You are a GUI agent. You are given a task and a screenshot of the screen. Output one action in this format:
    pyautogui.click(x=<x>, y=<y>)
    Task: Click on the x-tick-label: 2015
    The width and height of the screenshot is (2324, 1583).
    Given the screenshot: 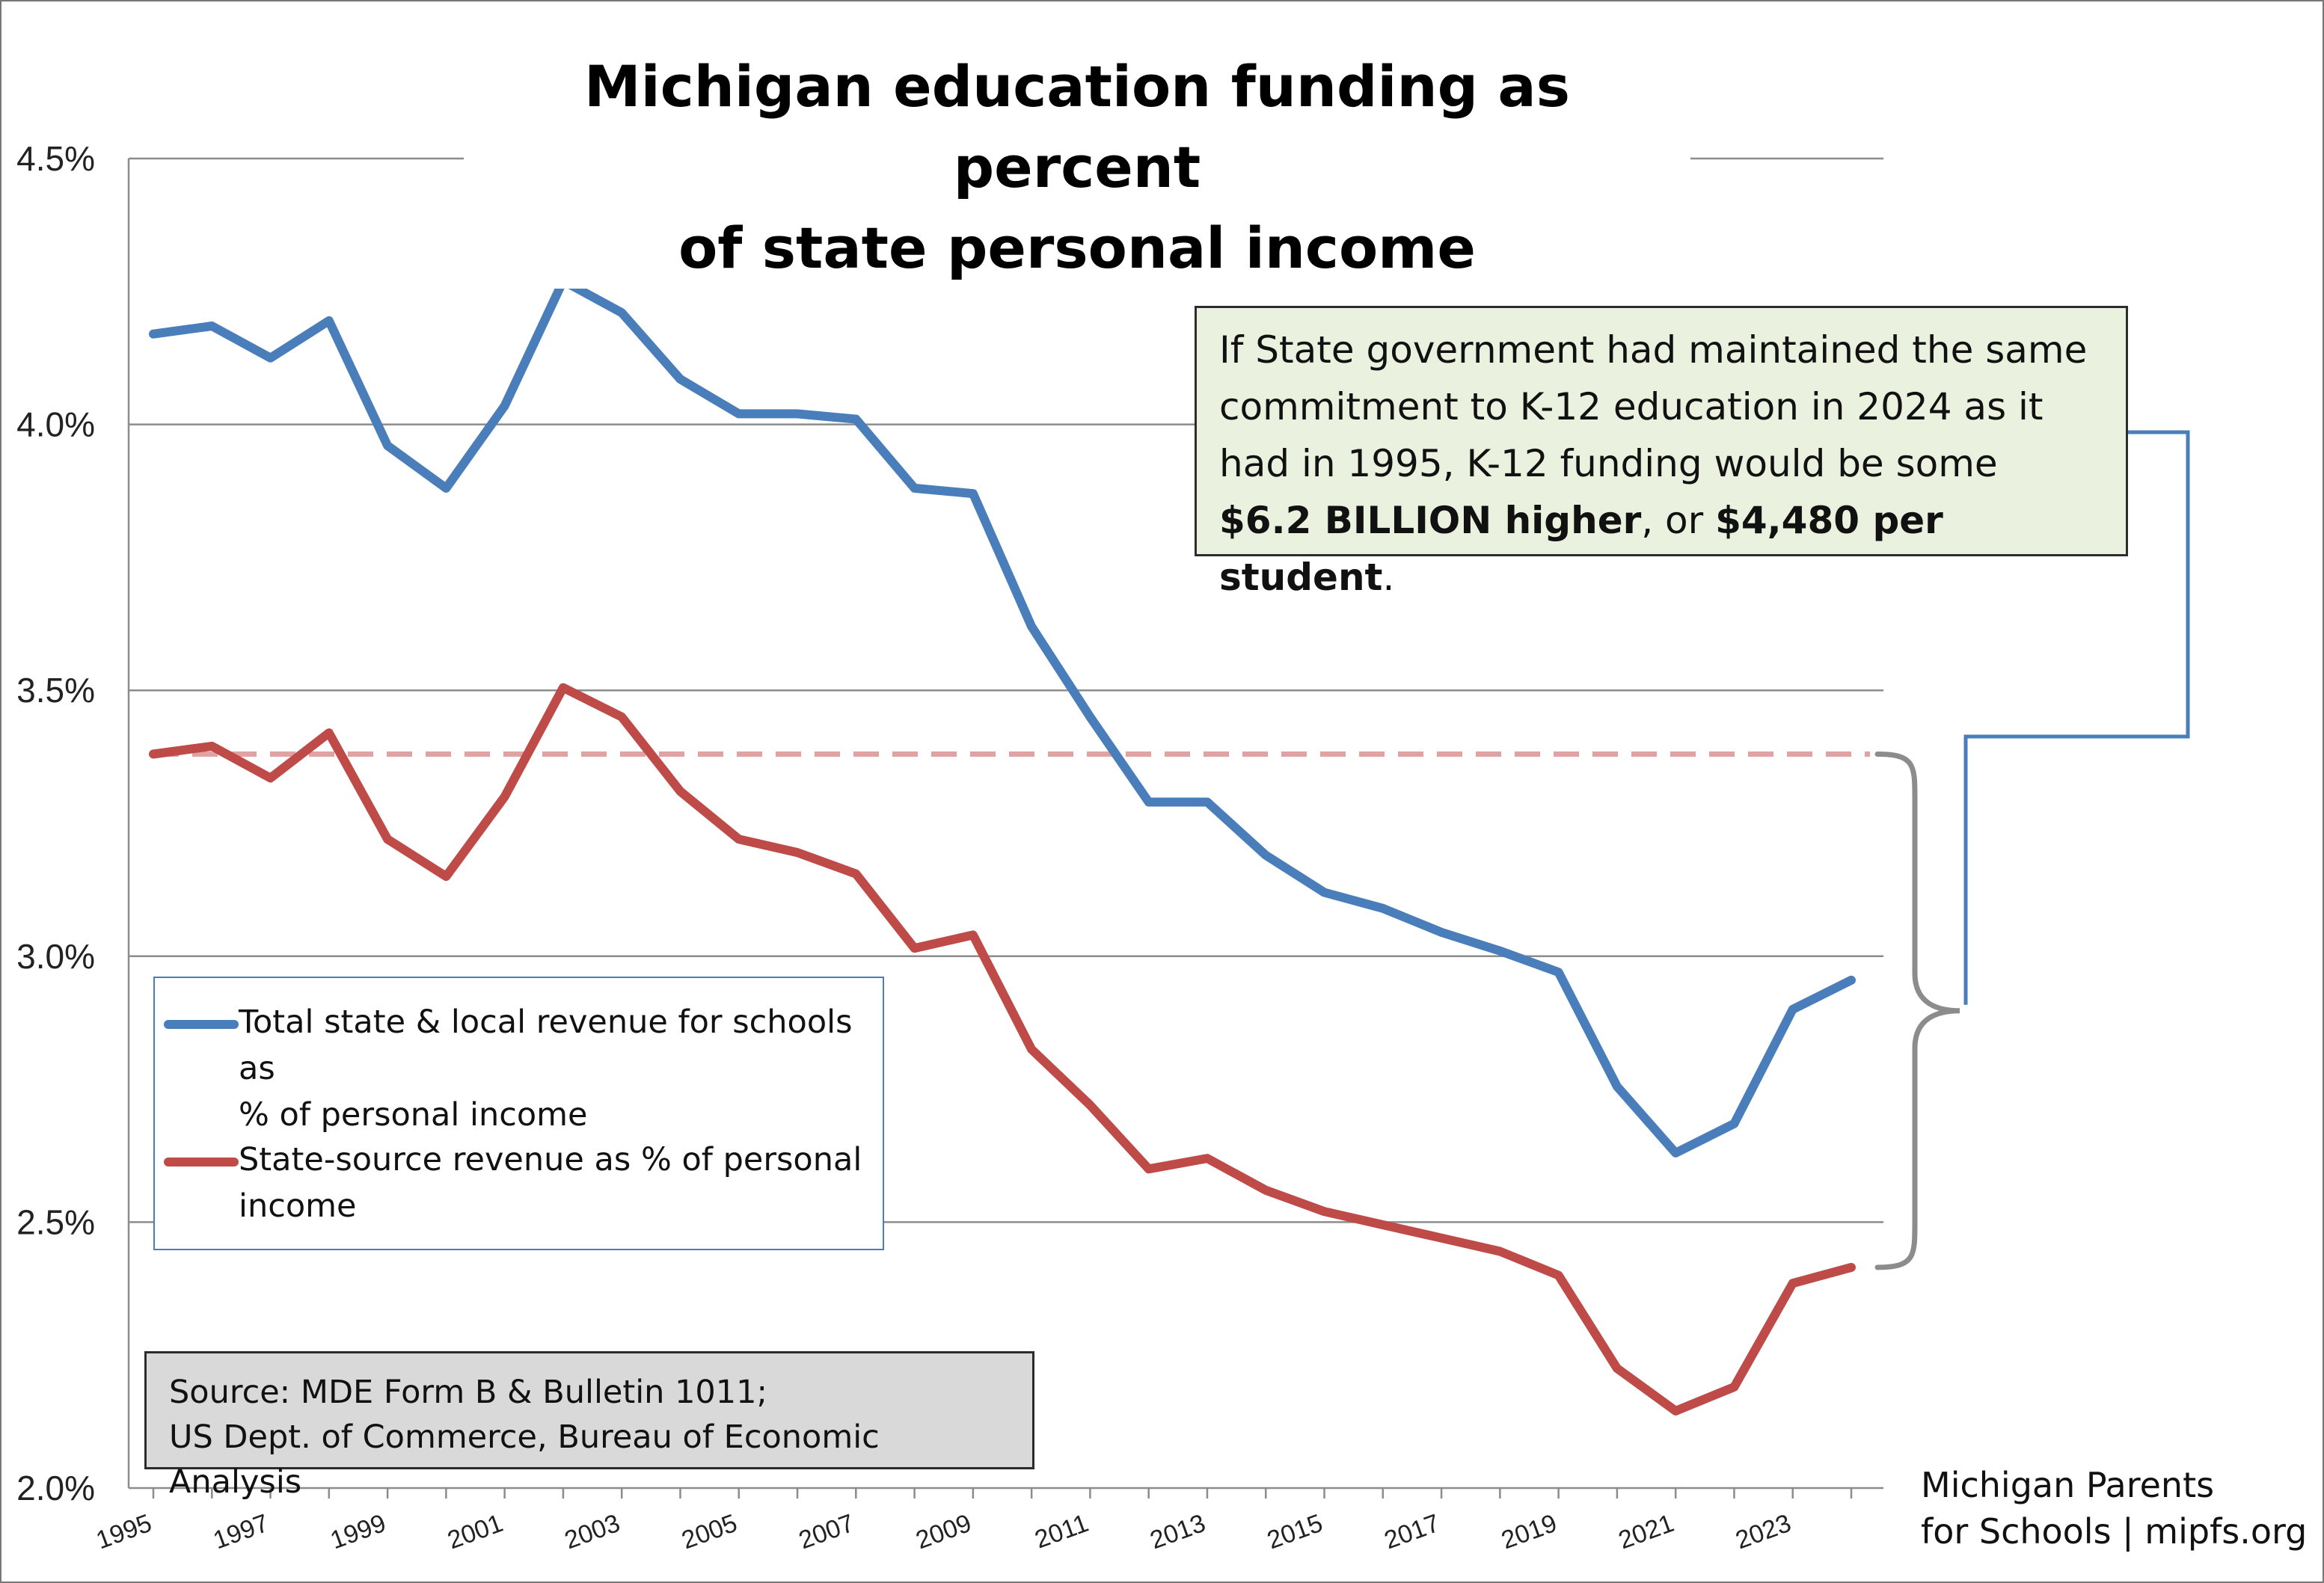 What is the action you would take?
    pyautogui.click(x=1294, y=1532)
    